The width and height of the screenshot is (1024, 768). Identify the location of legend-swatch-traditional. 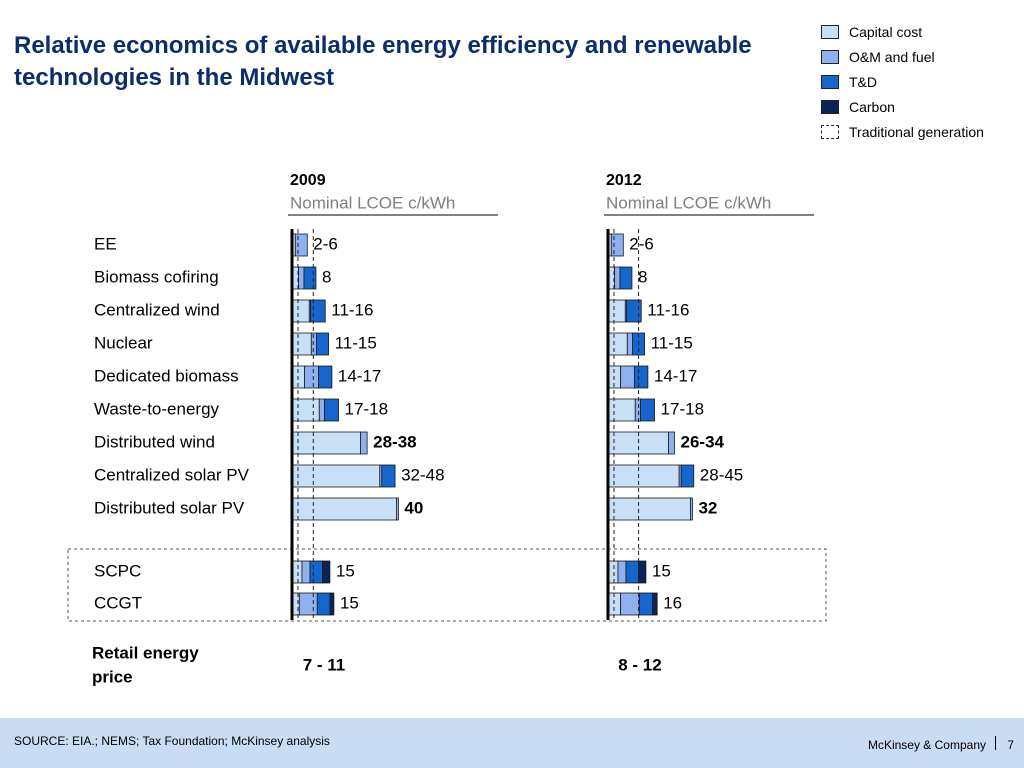
(830, 131).